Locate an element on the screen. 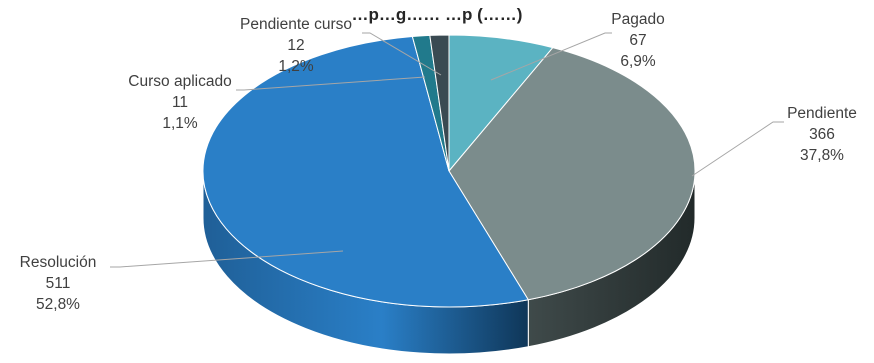 This screenshot has width=874, height=363. data-label-resolución-name: Resolución is located at coordinates (58, 262).